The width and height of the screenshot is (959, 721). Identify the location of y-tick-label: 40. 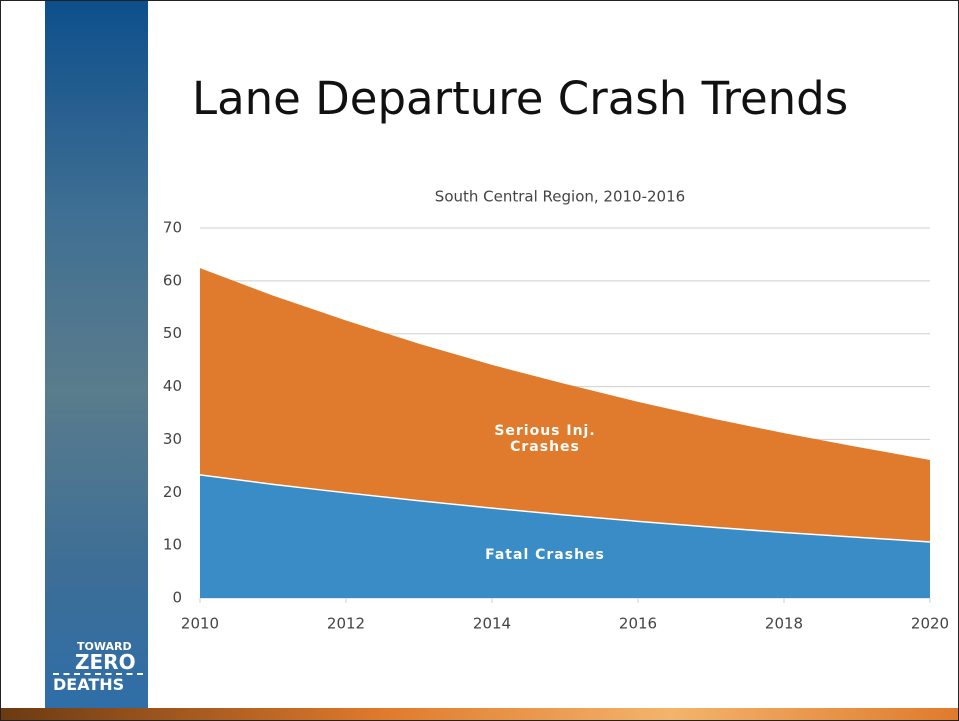
(172, 386).